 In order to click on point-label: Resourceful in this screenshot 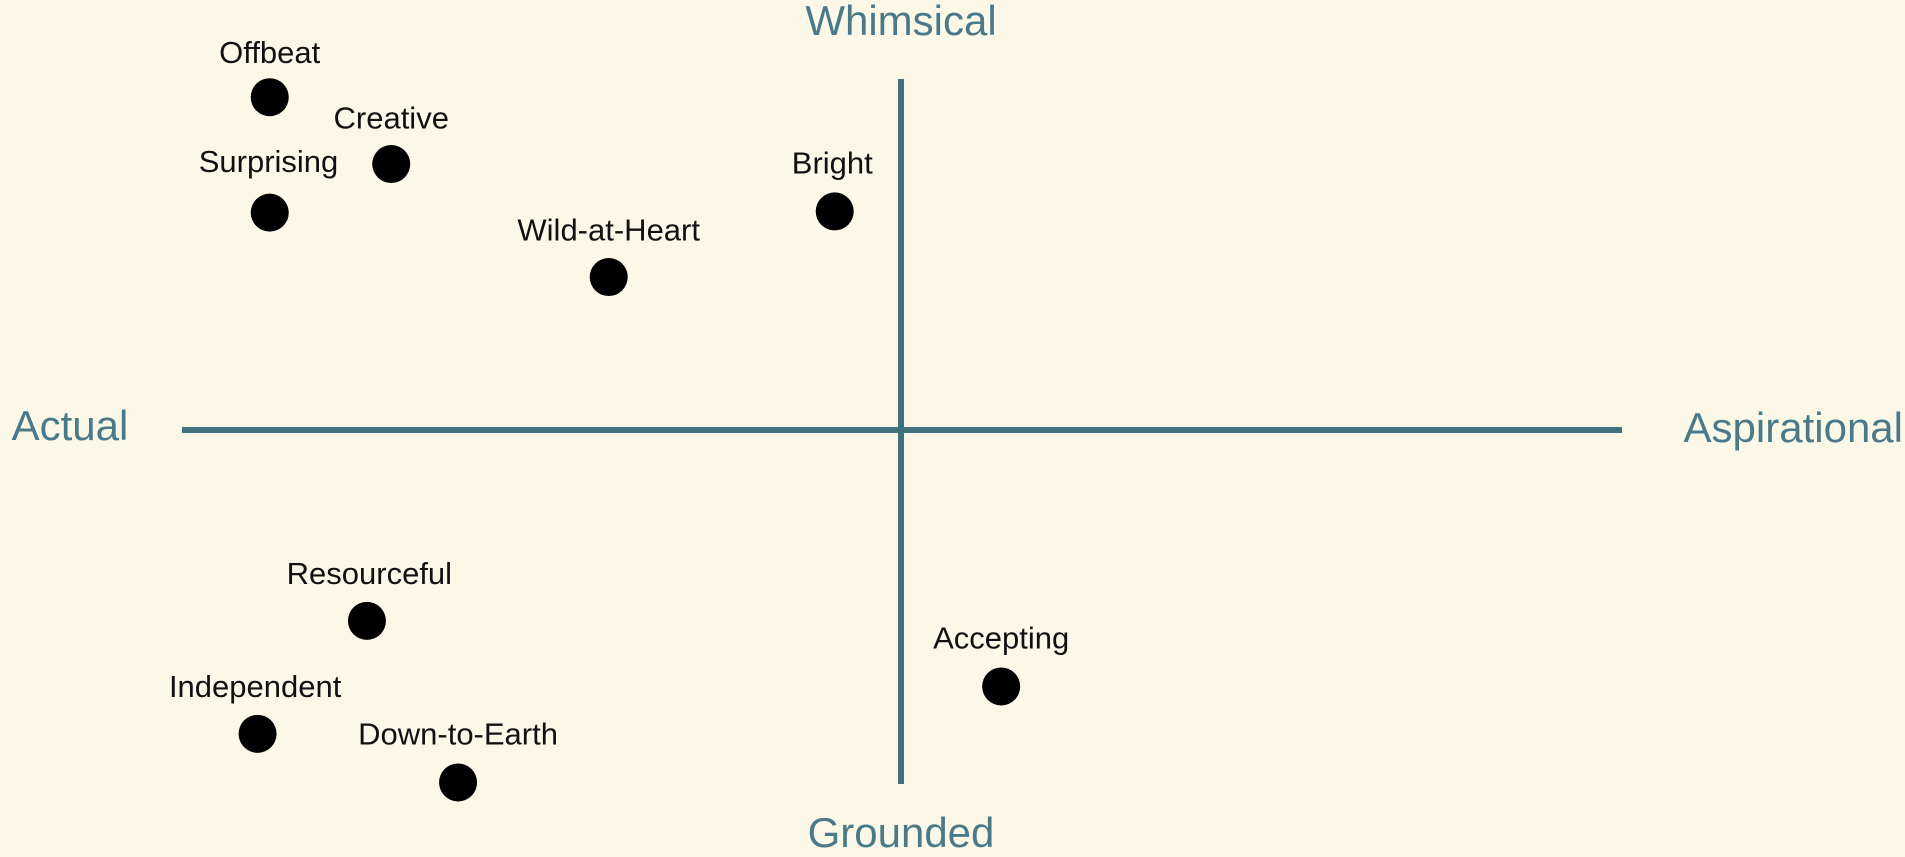, I will do `click(369, 573)`.